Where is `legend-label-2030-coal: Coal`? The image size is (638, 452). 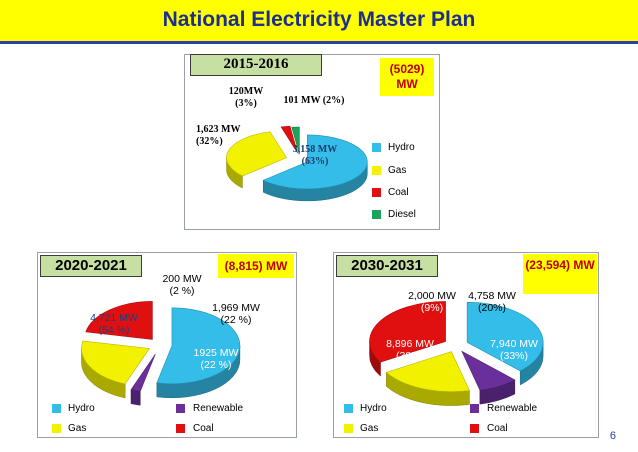
legend-label-2030-coal: Coal is located at coordinates (497, 428).